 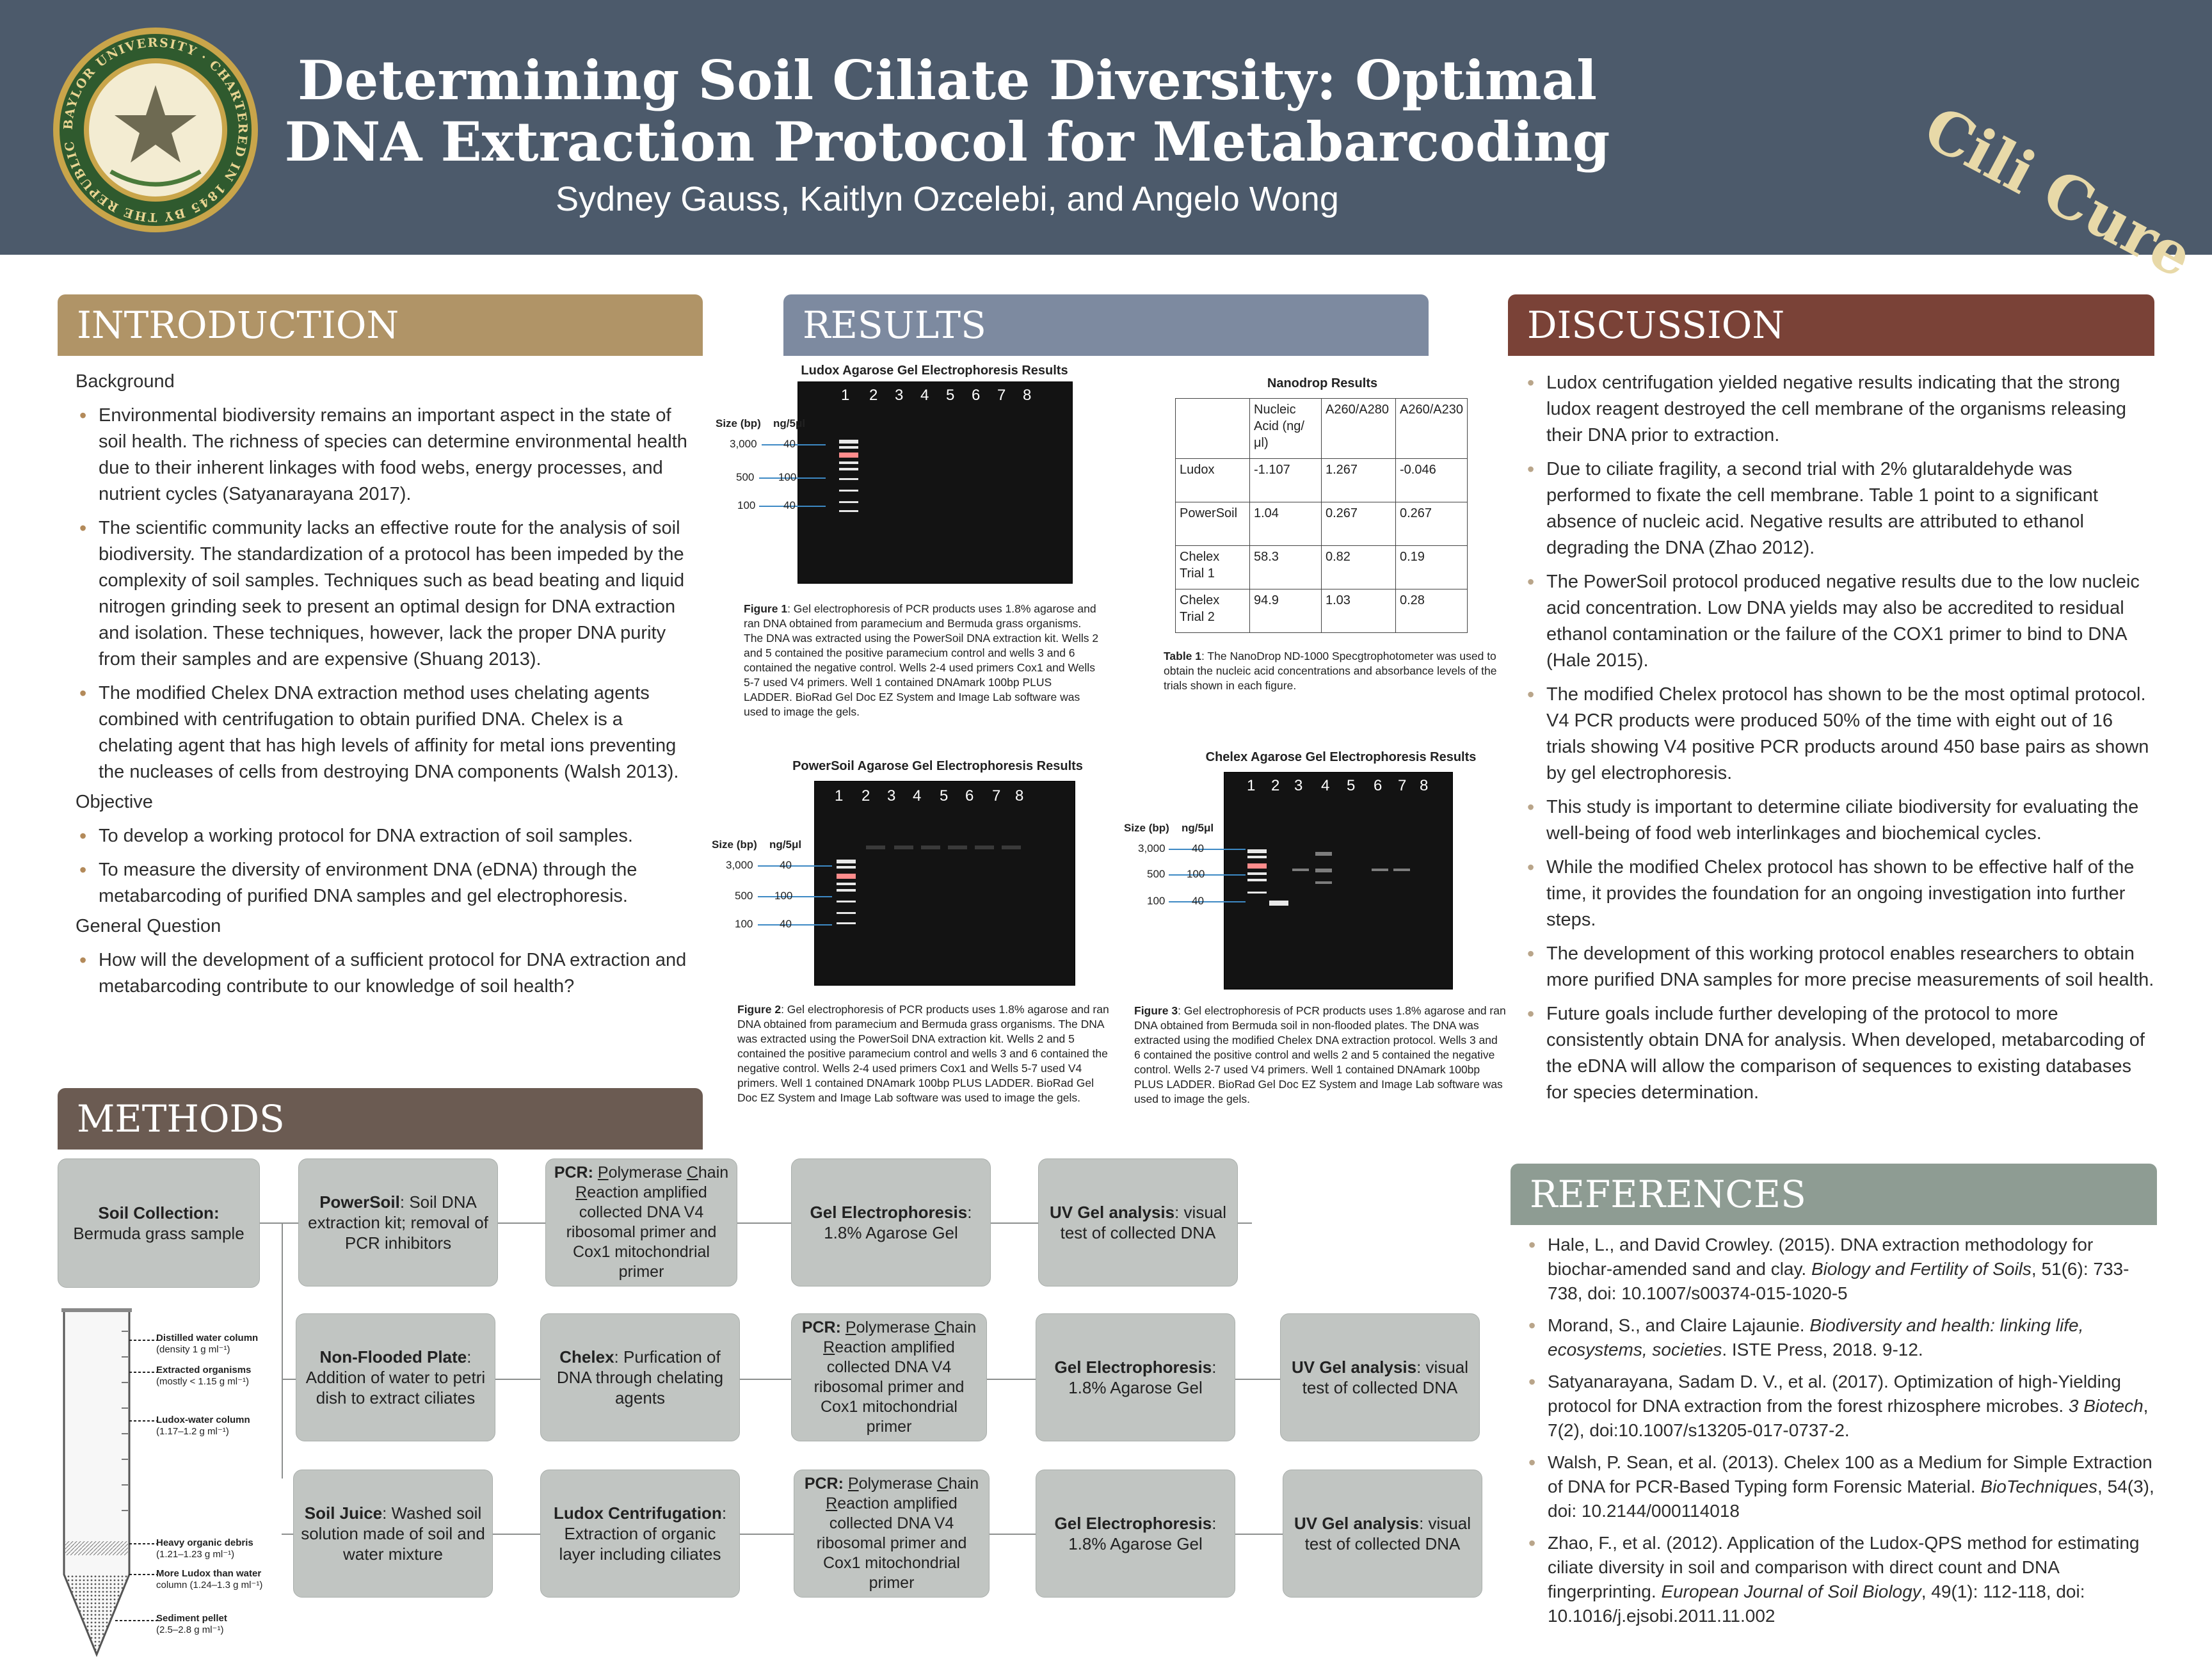 What do you see at coordinates (759, 1009) in the screenshot?
I see `caption-label: Figure 2` at bounding box center [759, 1009].